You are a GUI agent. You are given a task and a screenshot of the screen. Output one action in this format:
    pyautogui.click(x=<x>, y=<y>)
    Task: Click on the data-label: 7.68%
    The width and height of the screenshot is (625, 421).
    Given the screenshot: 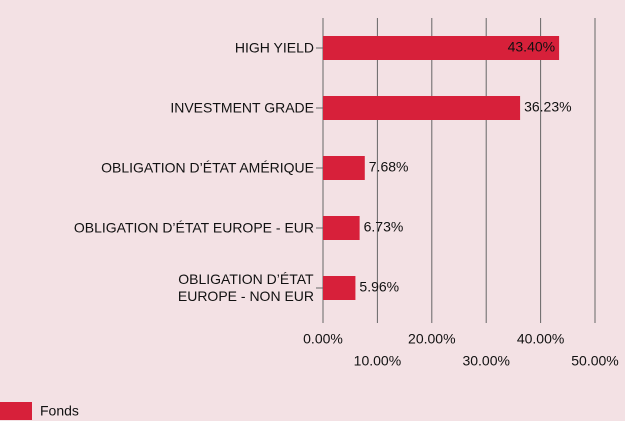 What is the action you would take?
    pyautogui.click(x=389, y=167)
    